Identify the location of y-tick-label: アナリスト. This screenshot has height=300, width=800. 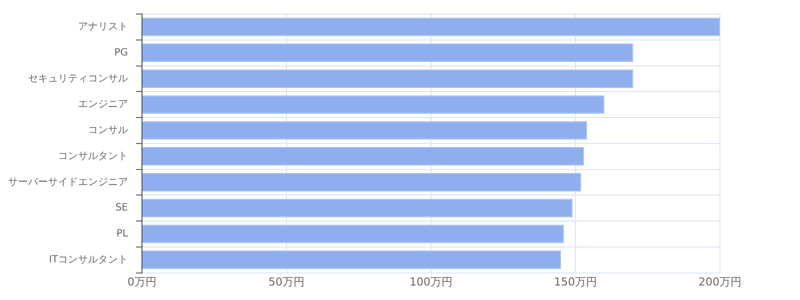
(103, 27).